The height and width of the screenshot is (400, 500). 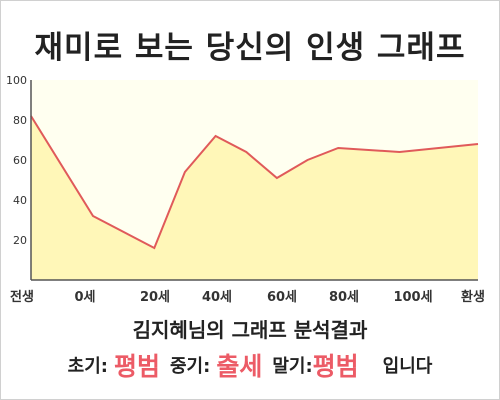 What do you see at coordinates (20, 240) in the screenshot?
I see `y-tick-label: 20` at bounding box center [20, 240].